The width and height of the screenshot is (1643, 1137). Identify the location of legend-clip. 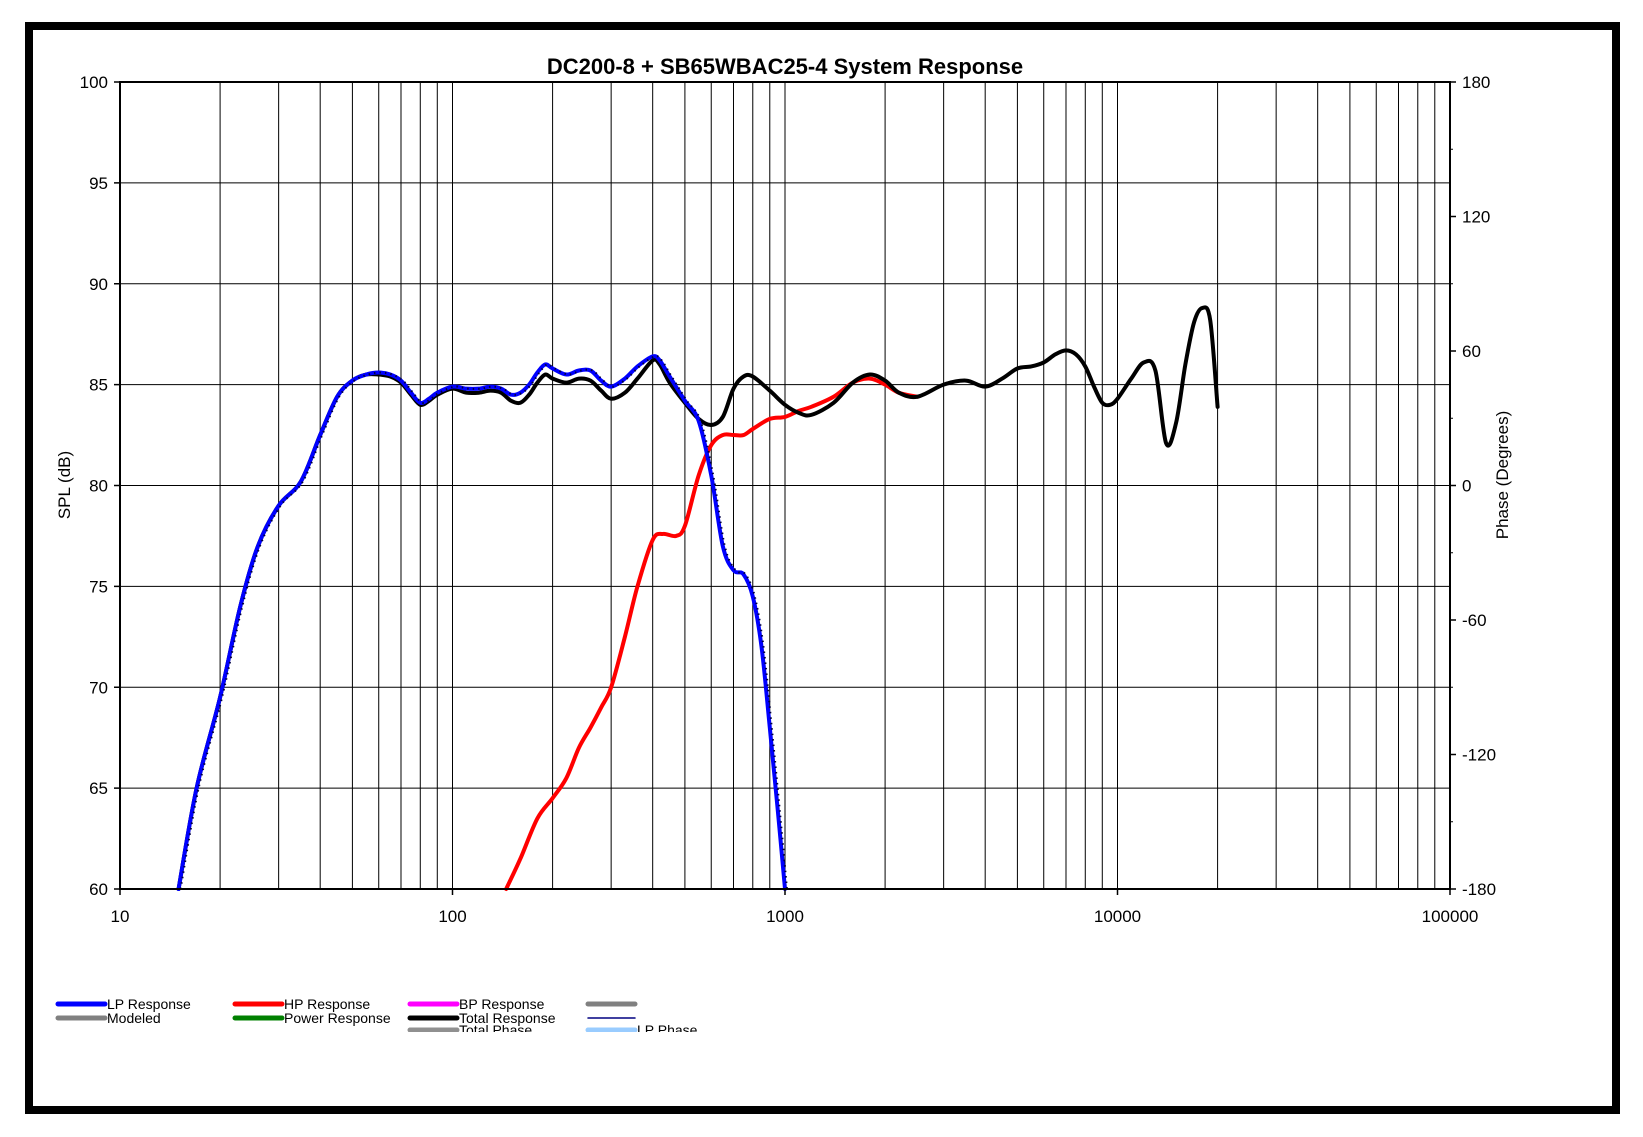
(390, 1047).